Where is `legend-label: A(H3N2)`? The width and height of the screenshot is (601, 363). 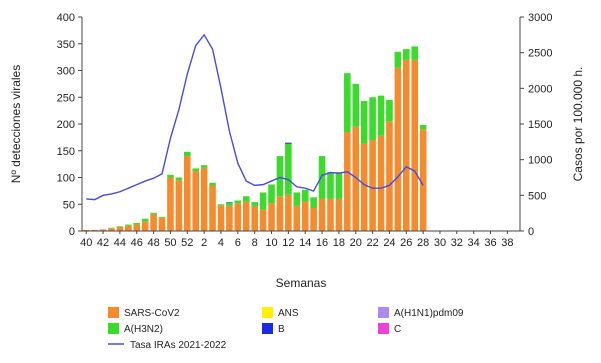
legend-label: A(H3N2) is located at coordinates (143, 329).